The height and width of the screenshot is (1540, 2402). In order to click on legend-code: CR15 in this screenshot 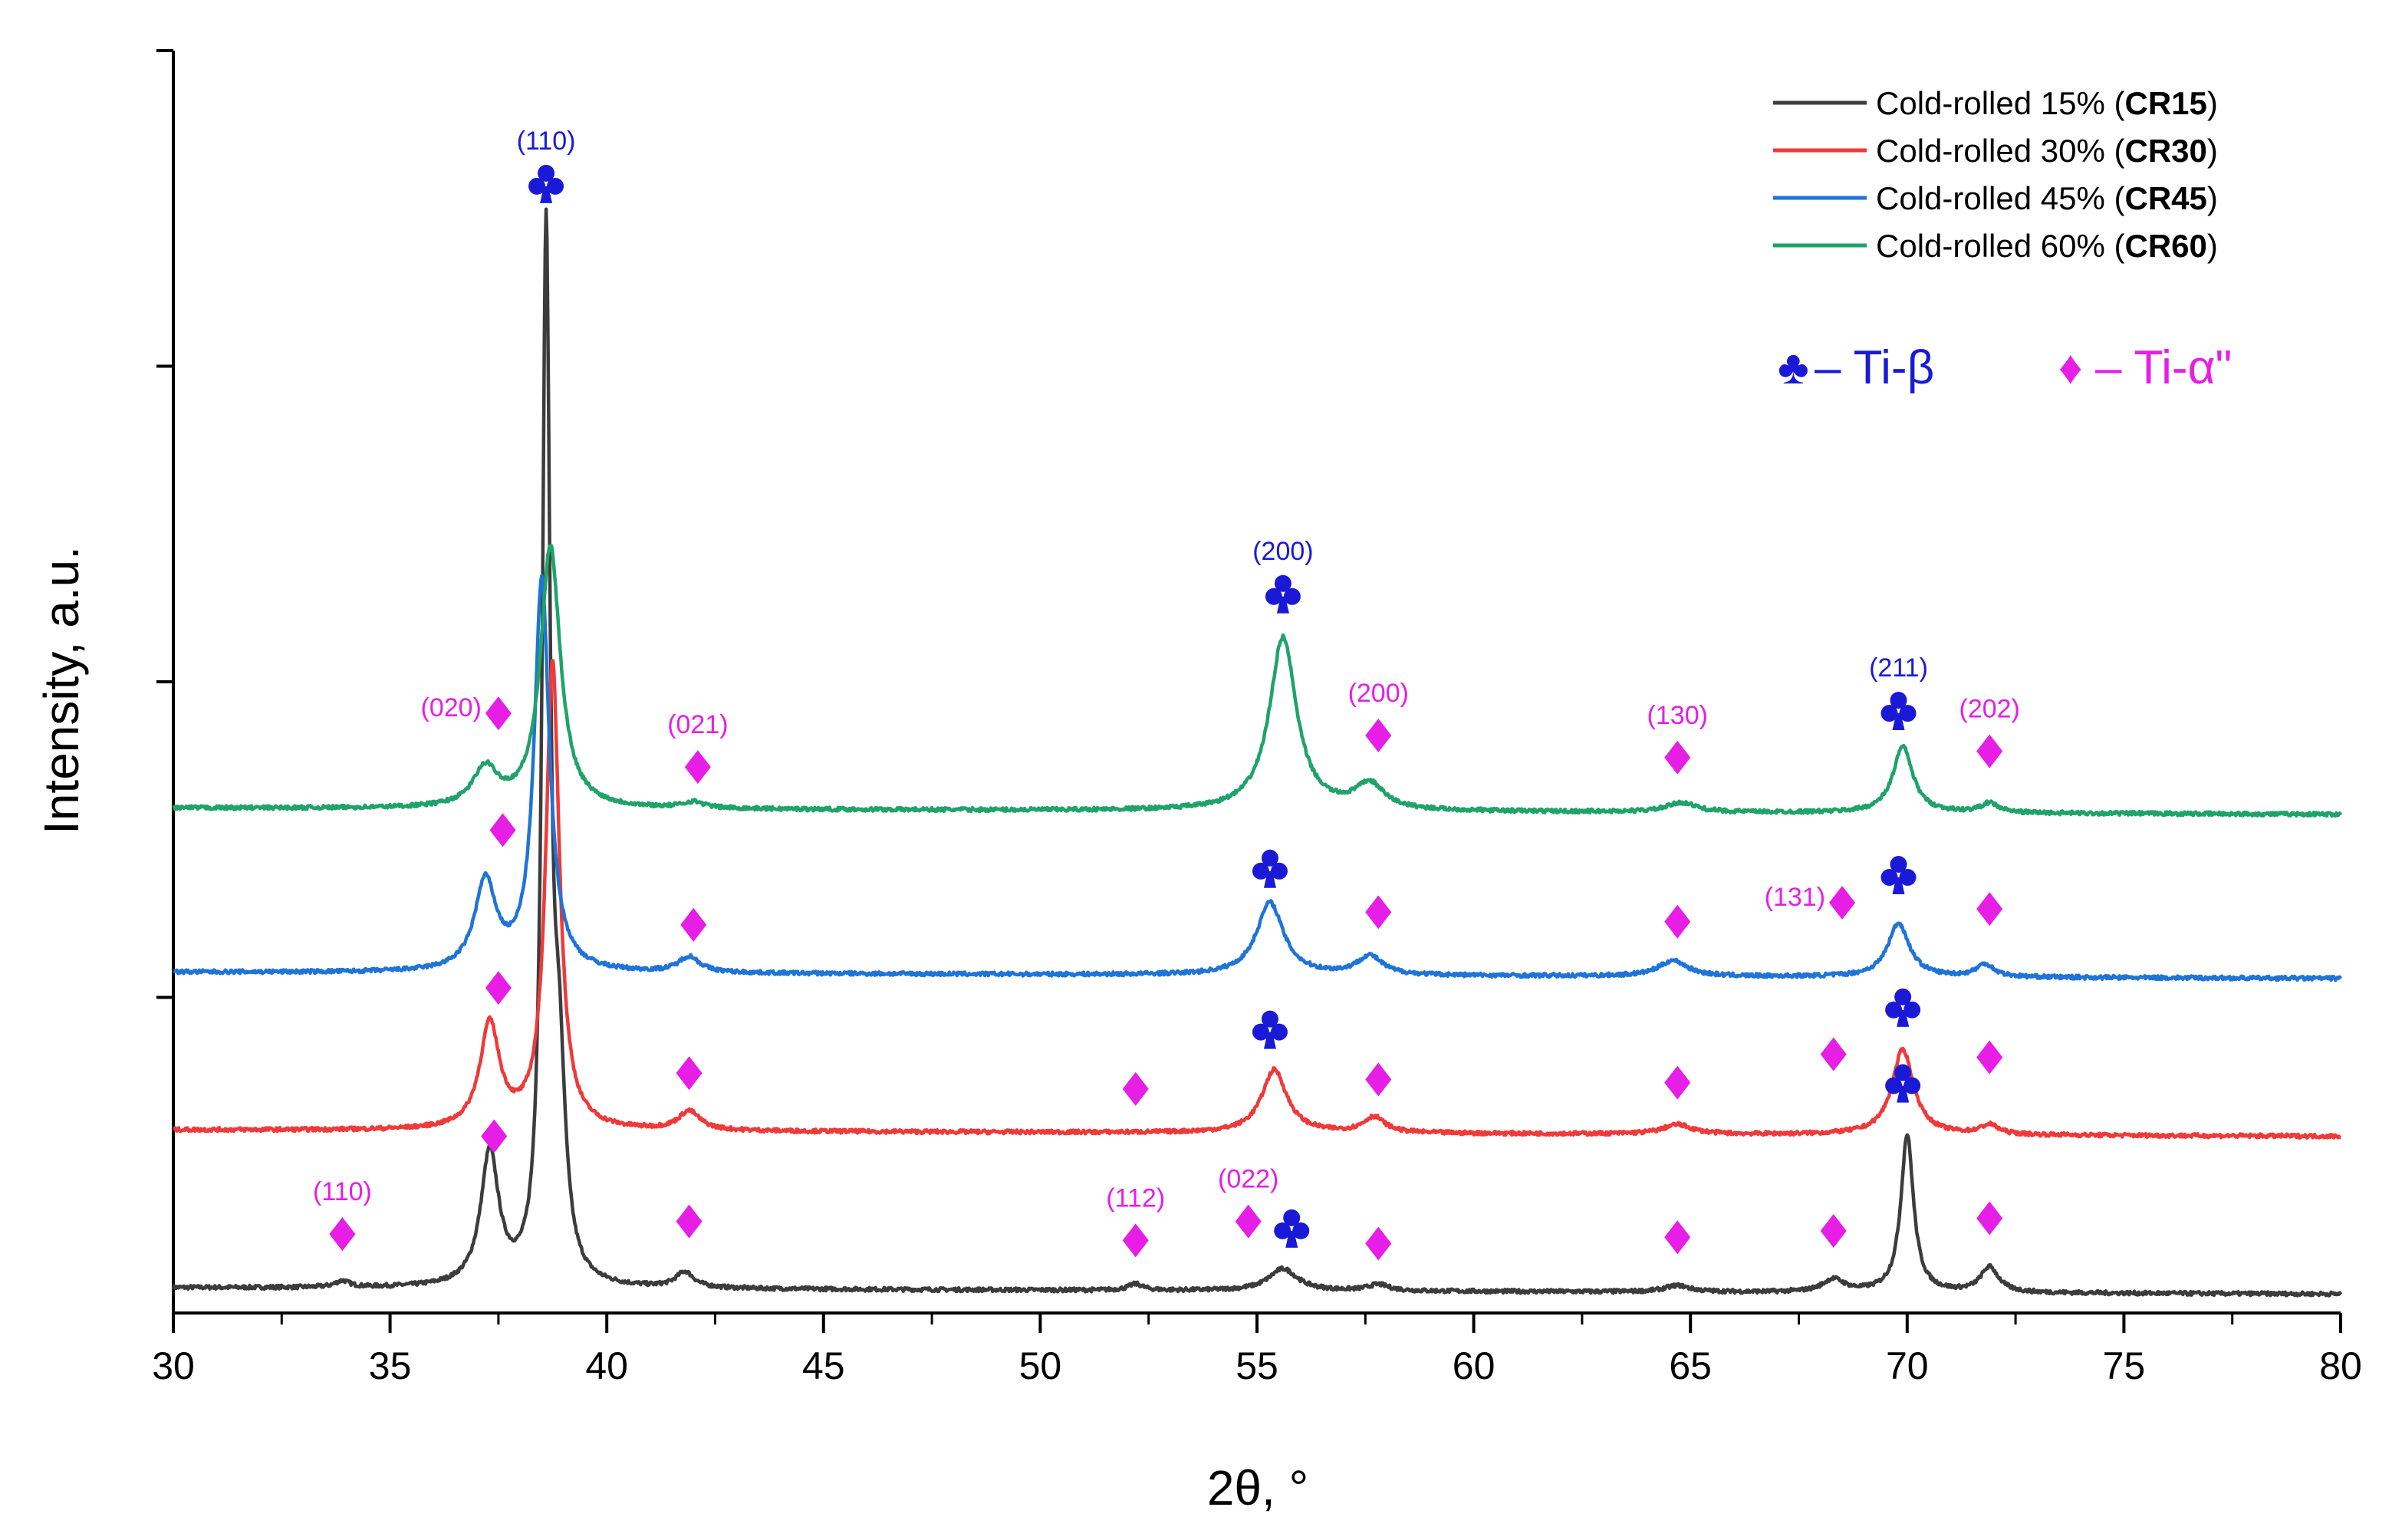, I will do `click(2165, 103)`.